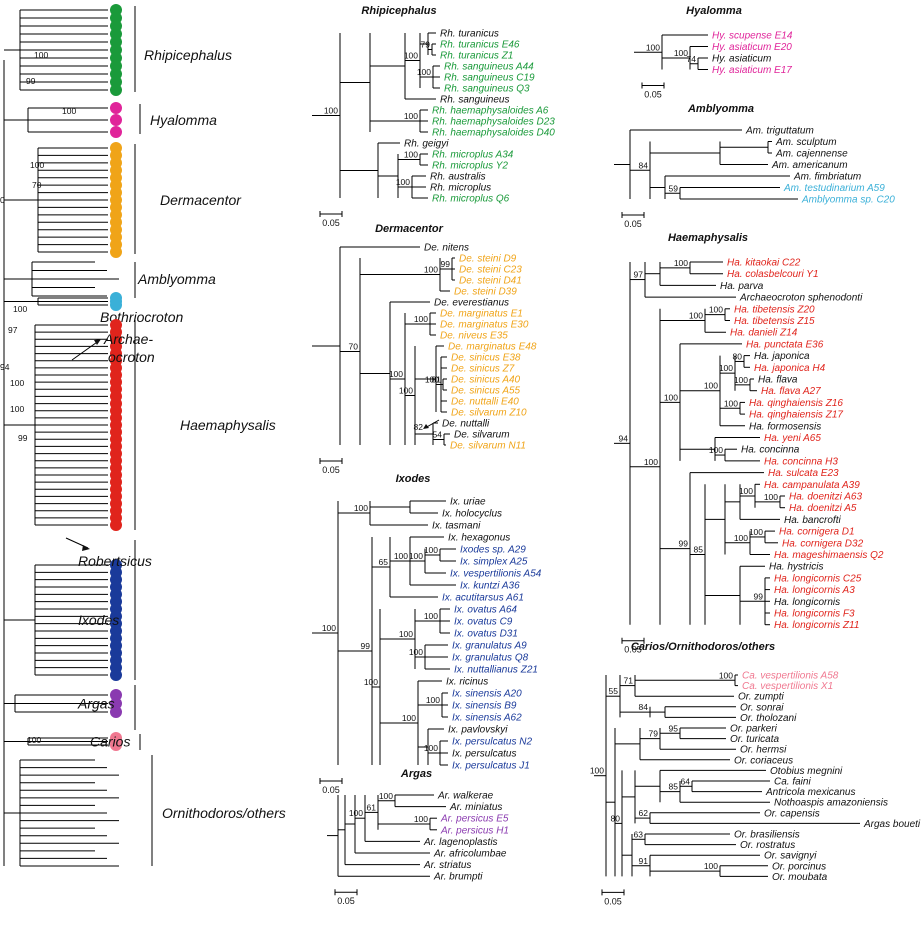  Describe the element at coordinates (806, 142) in the screenshot. I see `leaf-label: Am. sculptum` at that location.